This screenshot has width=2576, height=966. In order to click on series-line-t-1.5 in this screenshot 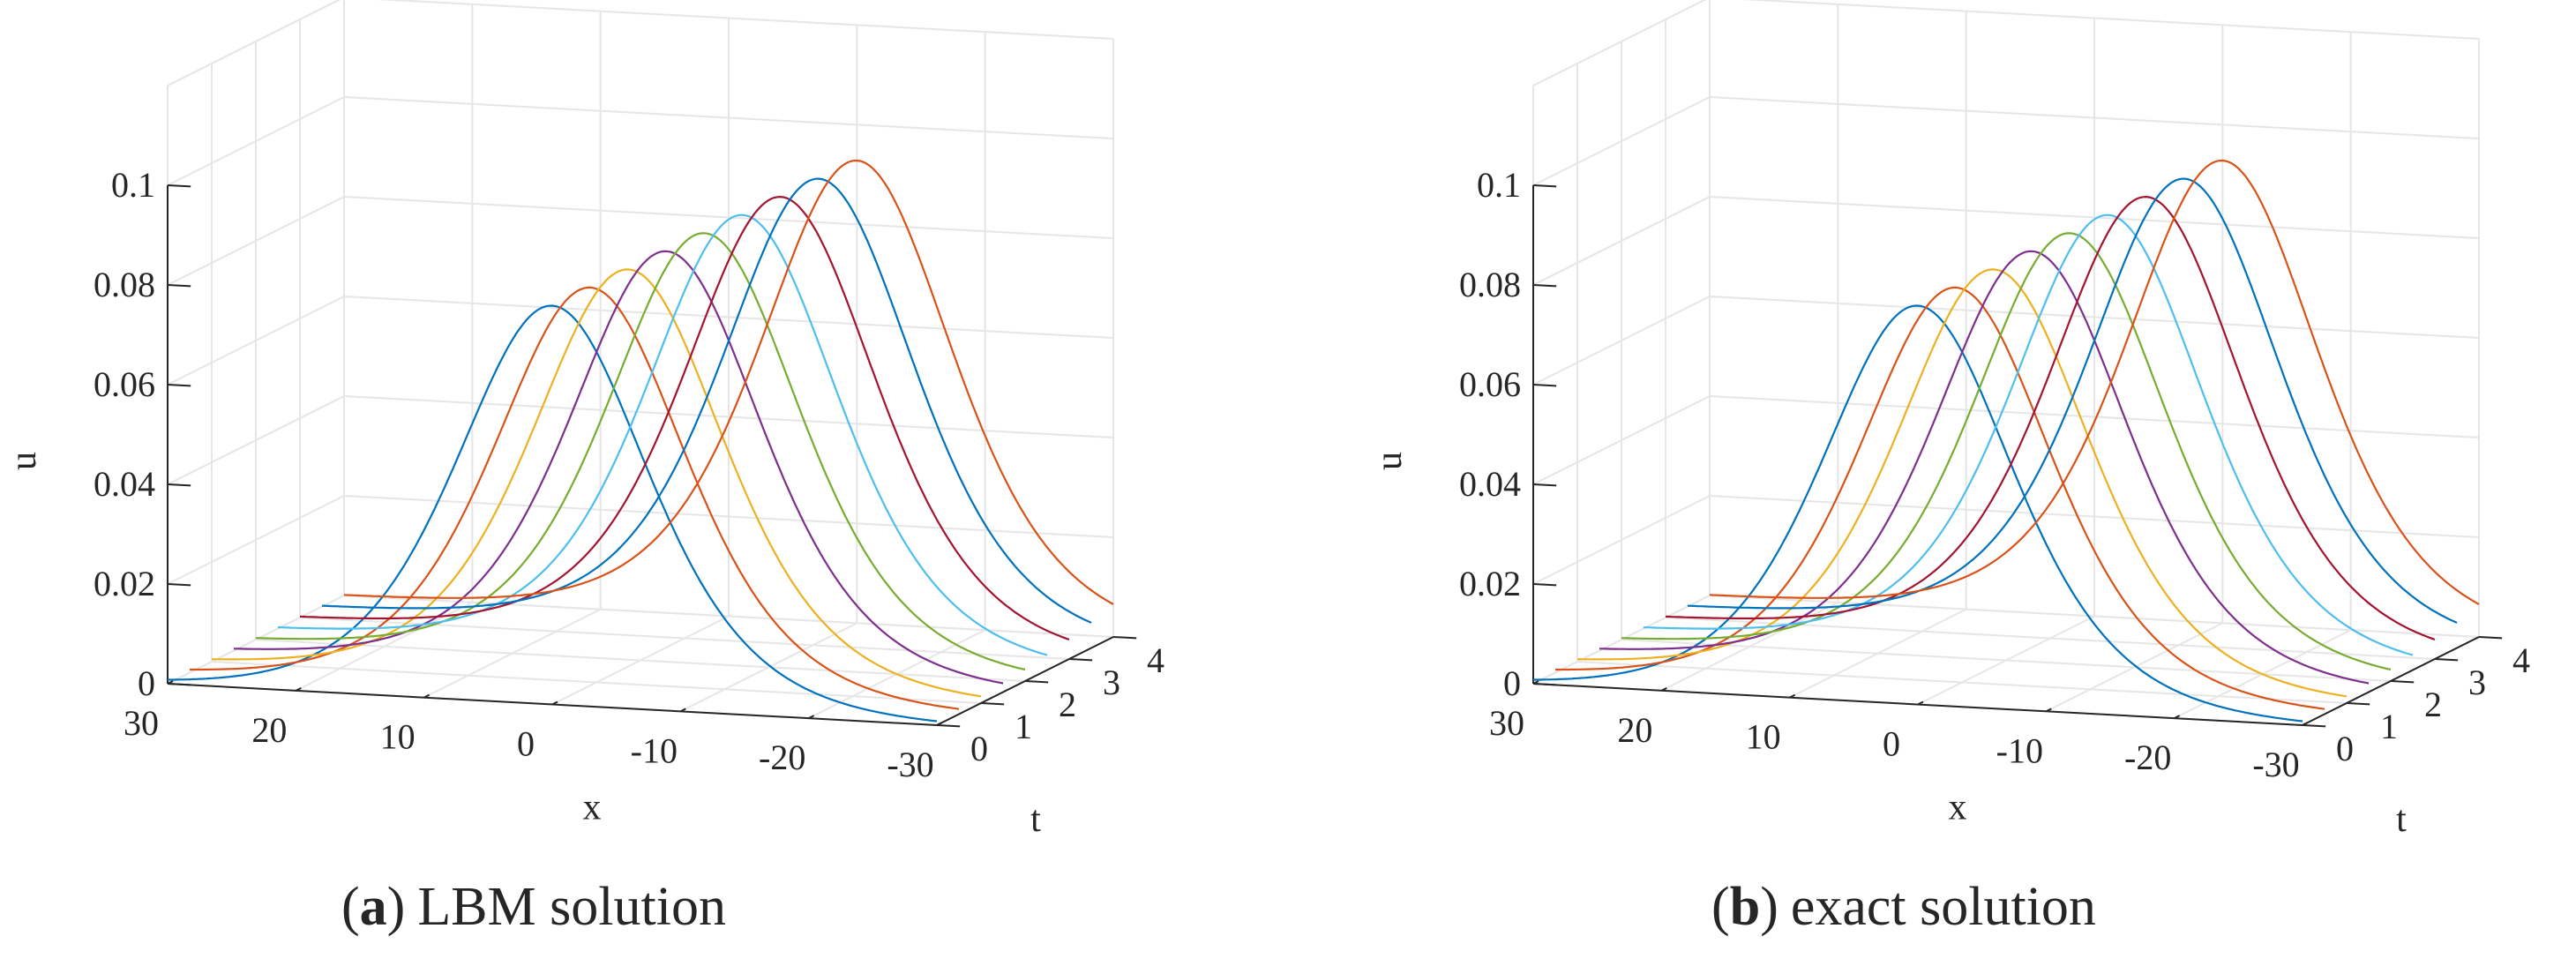, I will do `click(1985, 468)`.